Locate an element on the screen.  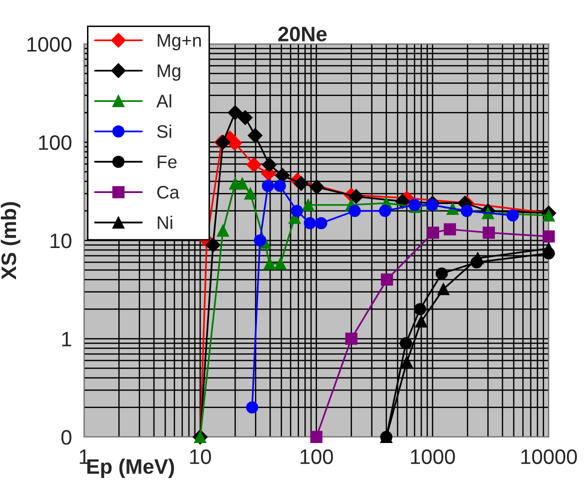
x-tick-label: 1000 is located at coordinates (432, 456).